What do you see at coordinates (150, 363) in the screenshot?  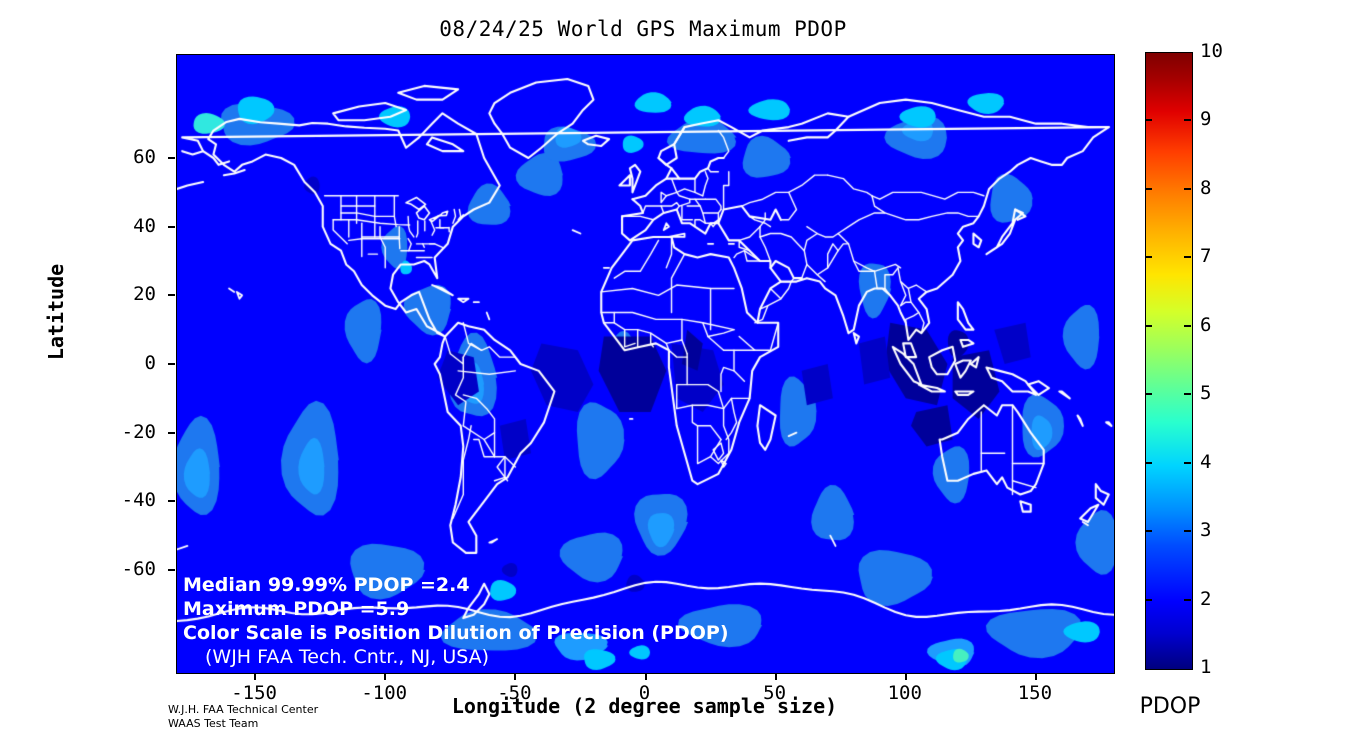 I see `y-tick-label: 0` at bounding box center [150, 363].